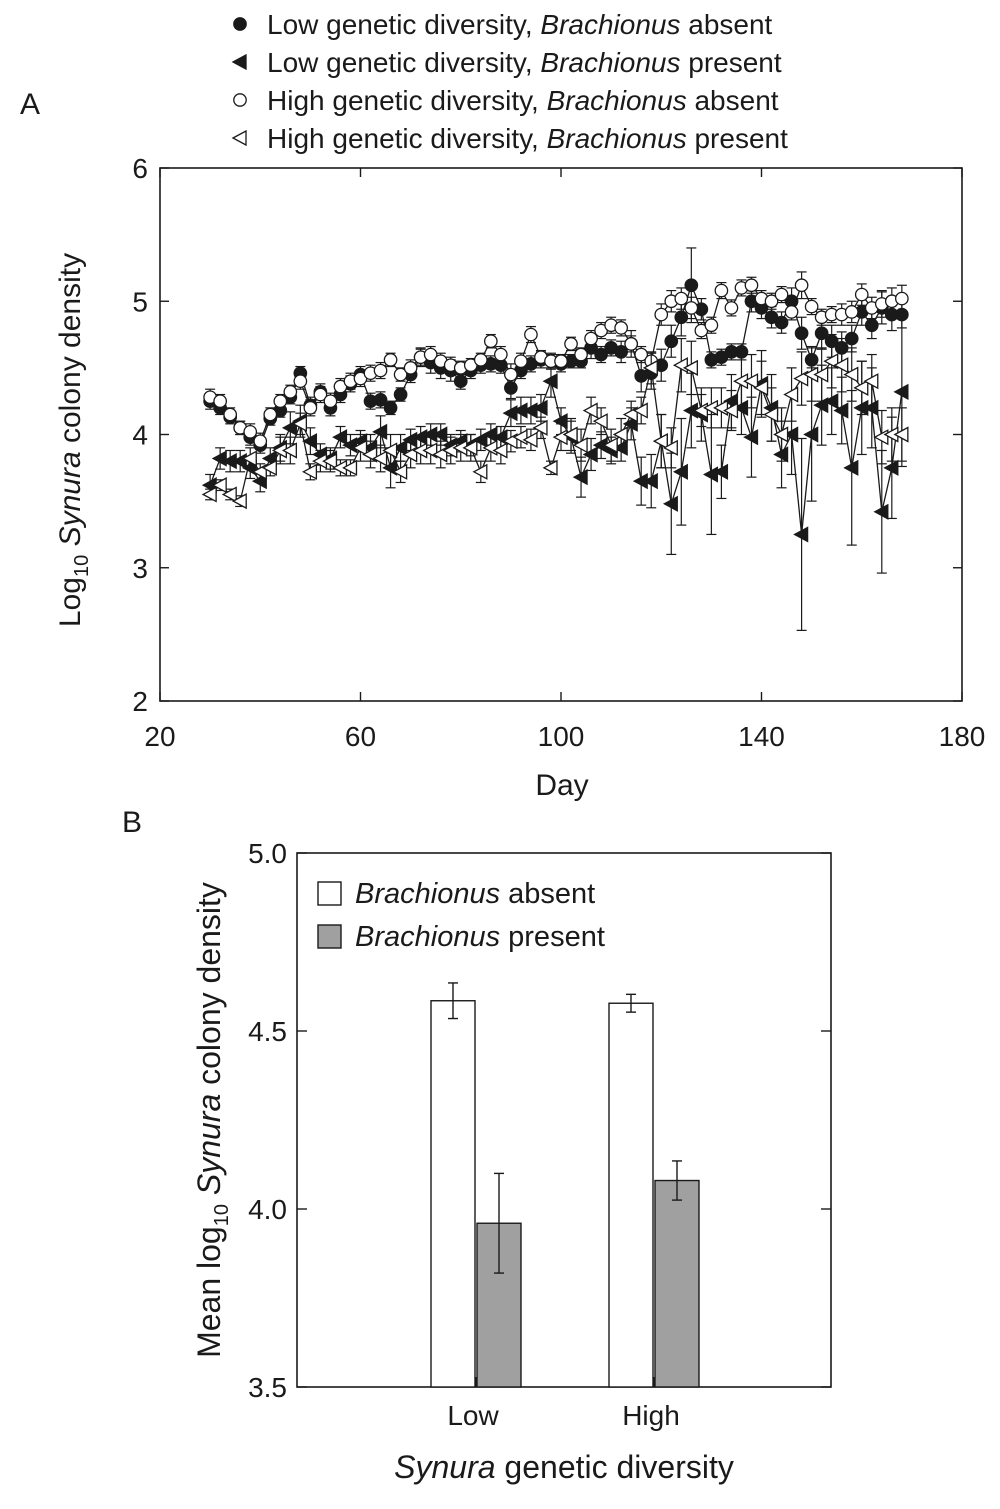 The image size is (1000, 1509). Describe the element at coordinates (737, 138) in the screenshot. I see `label-fragment: present` at that location.